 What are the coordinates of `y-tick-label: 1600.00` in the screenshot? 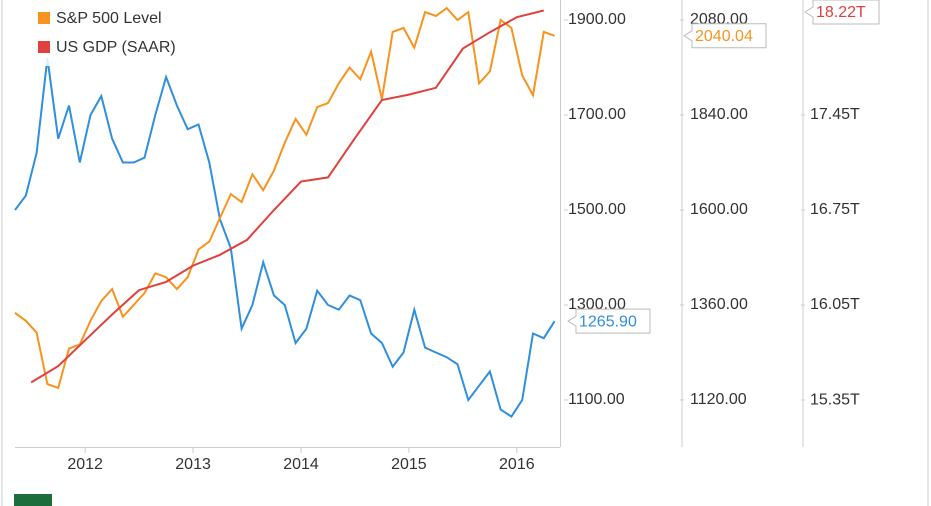 It's located at (719, 209).